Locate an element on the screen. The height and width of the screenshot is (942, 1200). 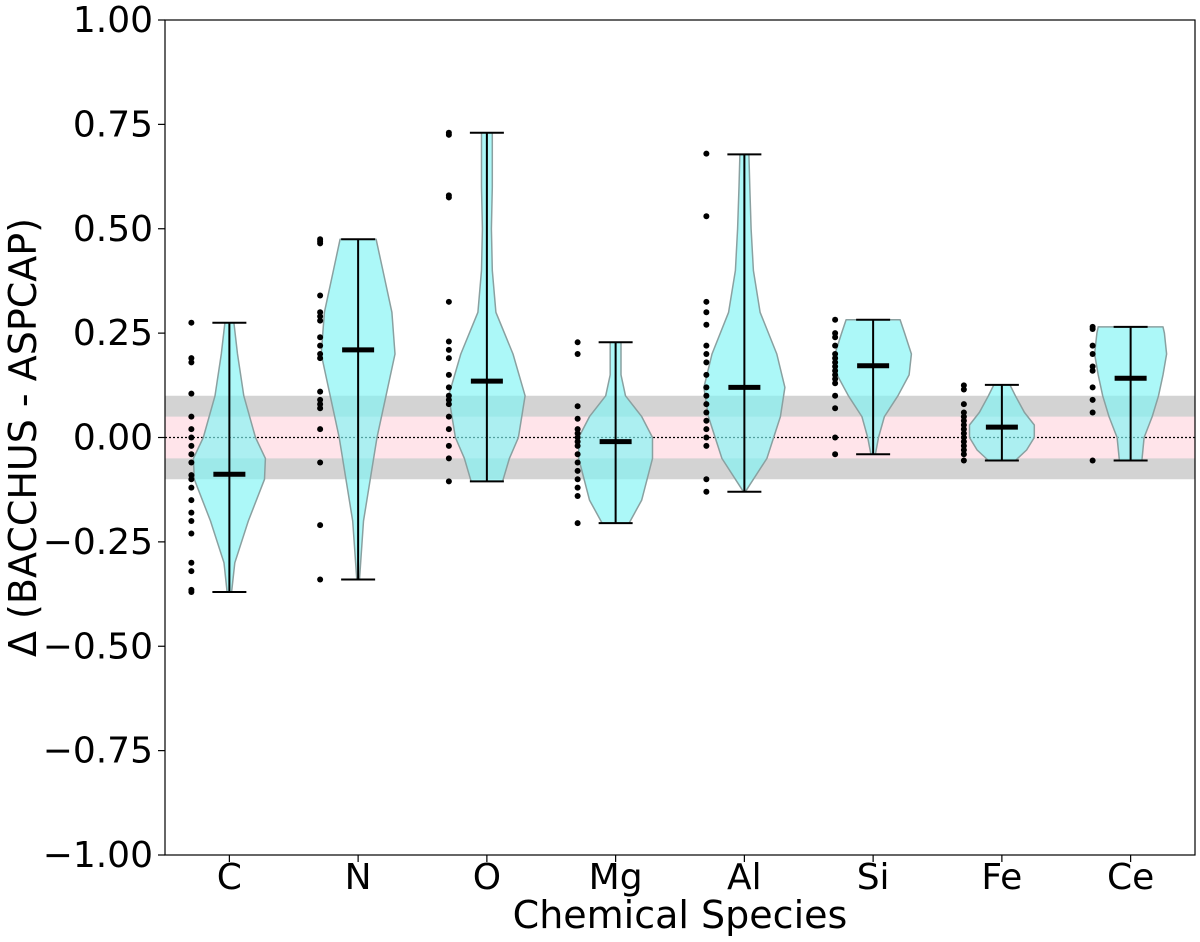
x-axis-title: Chemical Species is located at coordinates (680, 915).